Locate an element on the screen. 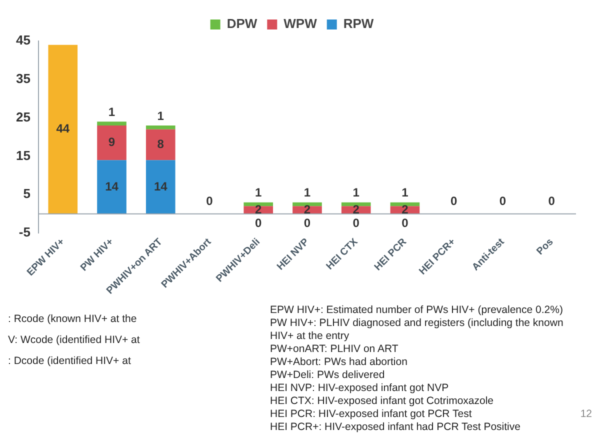  legend-label: RPW is located at coordinates (358, 24).